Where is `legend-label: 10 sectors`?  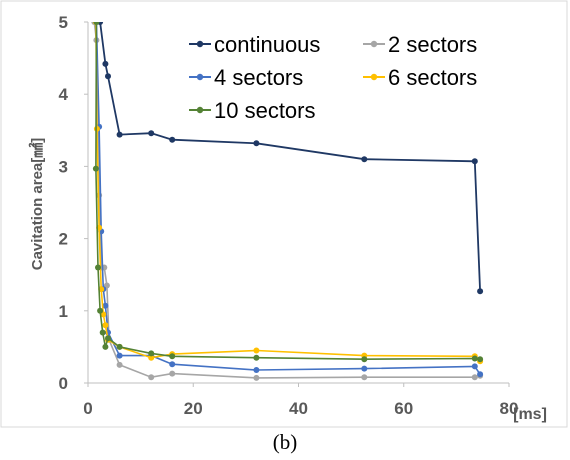 legend-label: 10 sectors is located at coordinates (265, 110).